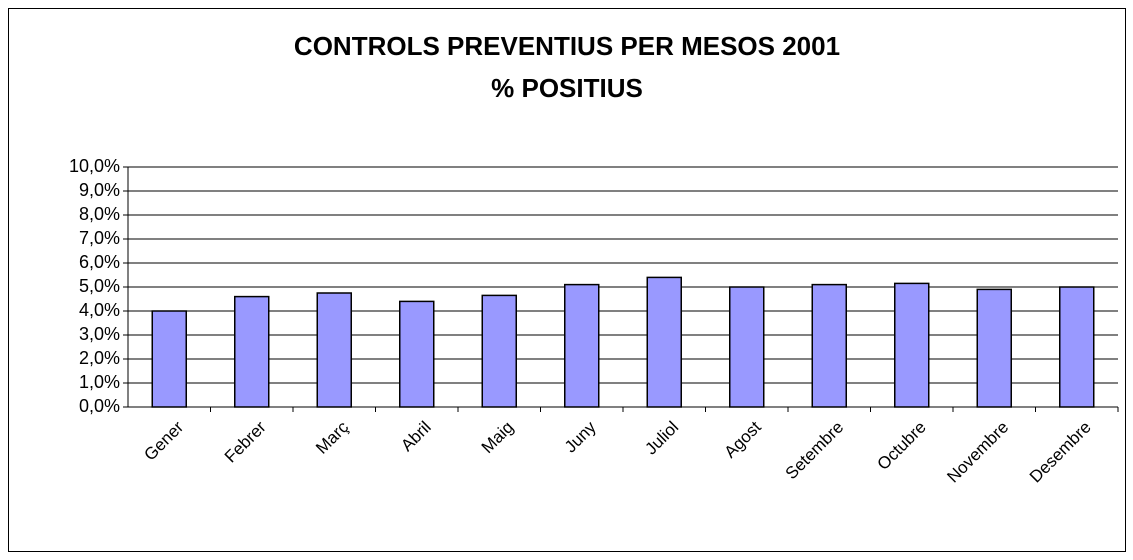  I want to click on y-tick-label: 1,0%, so click(99, 382).